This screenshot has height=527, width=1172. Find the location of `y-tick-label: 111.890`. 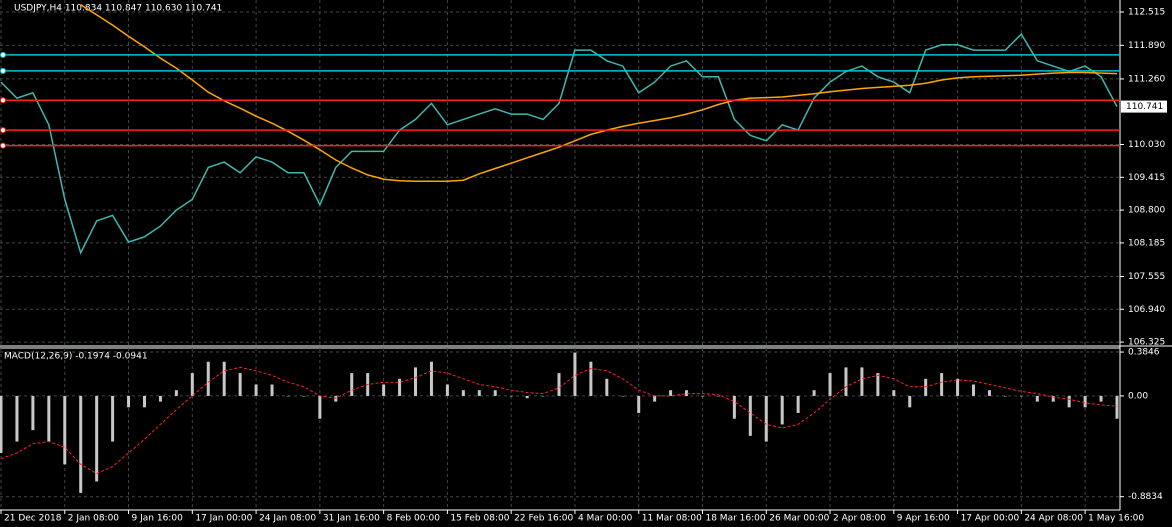

y-tick-label: 111.890 is located at coordinates (1146, 46).